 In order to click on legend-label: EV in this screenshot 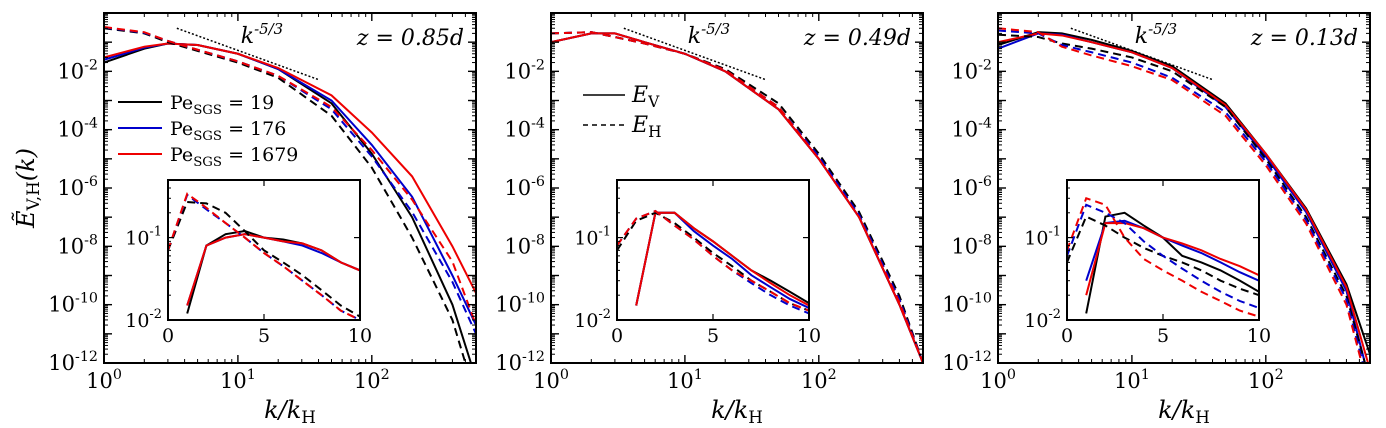, I will do `click(645, 97)`.